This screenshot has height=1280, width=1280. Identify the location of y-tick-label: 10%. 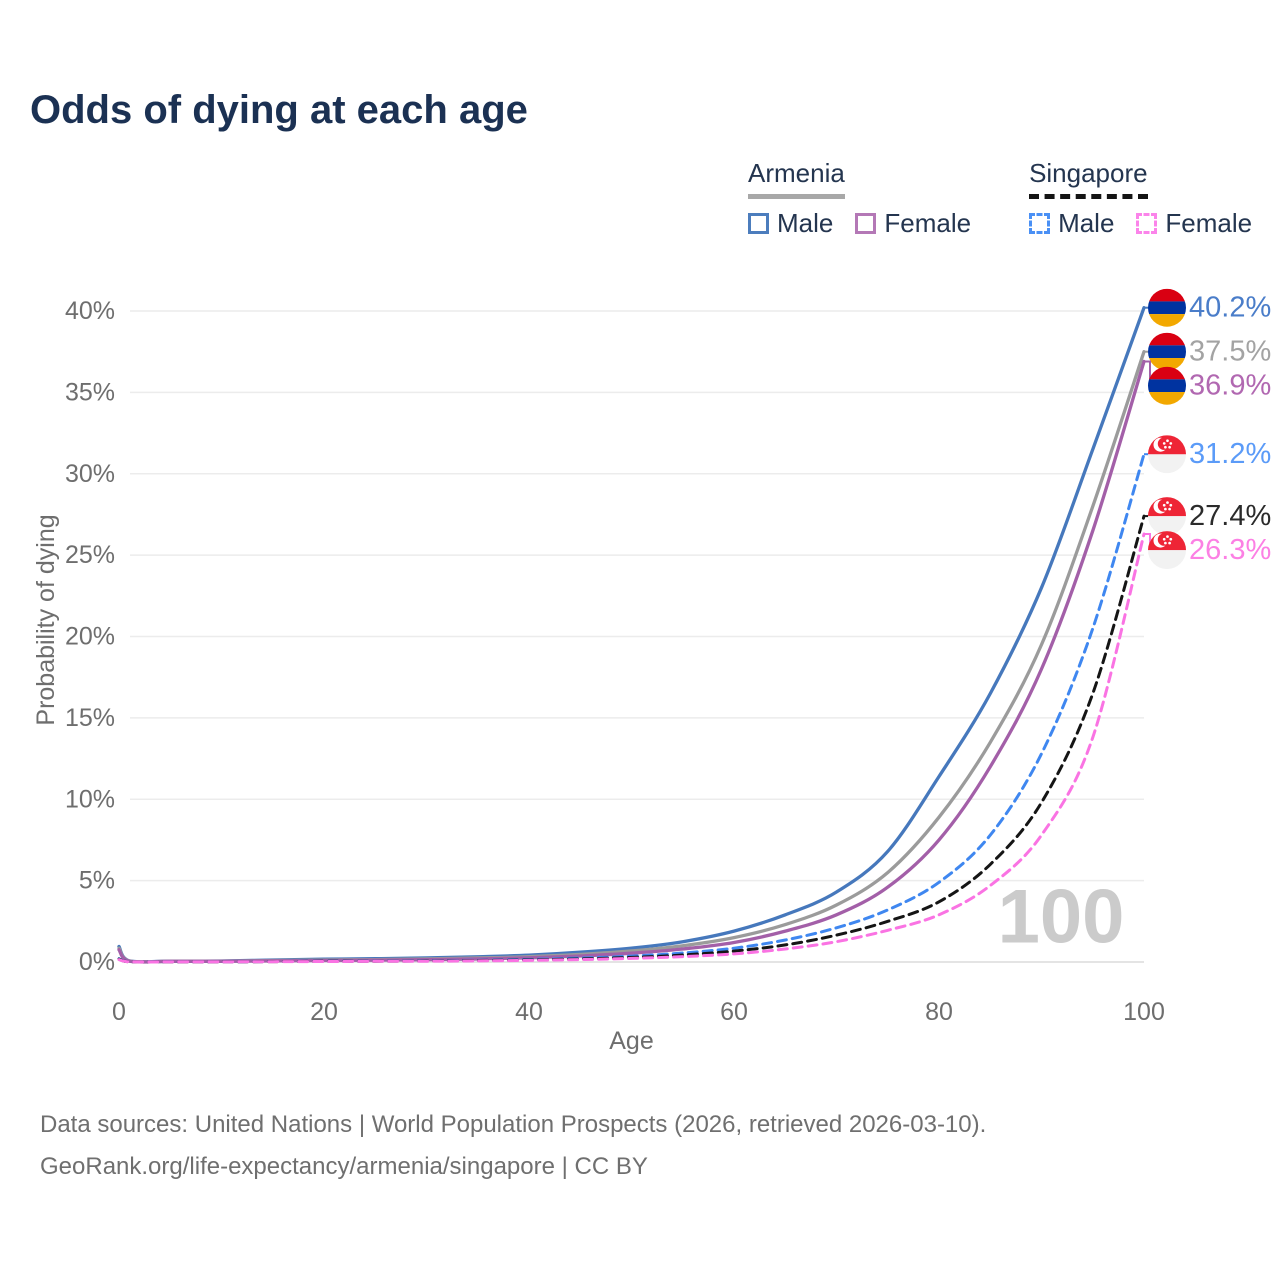
(90, 799).